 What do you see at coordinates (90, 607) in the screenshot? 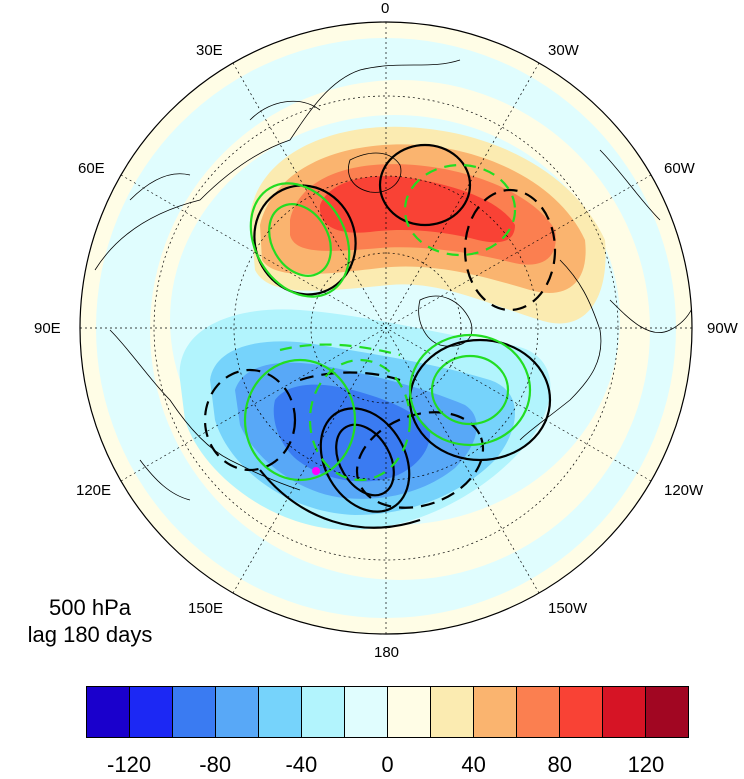
I see `level-label: 500 hPa` at bounding box center [90, 607].